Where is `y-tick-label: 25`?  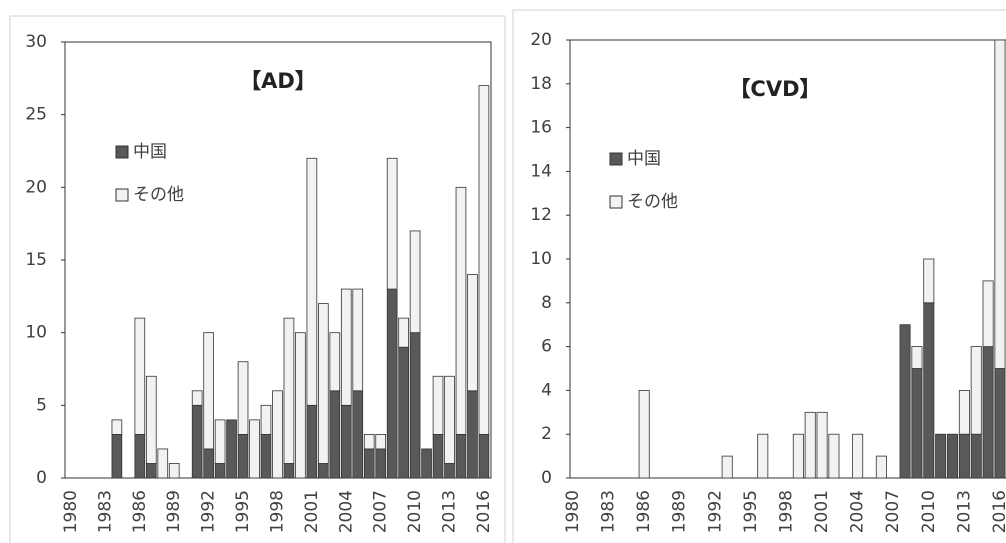
y-tick-label: 25 is located at coordinates (36, 115).